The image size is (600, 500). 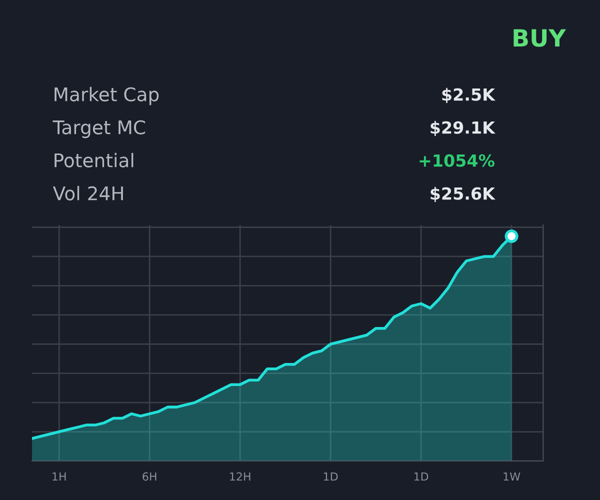 I want to click on x-tick-label: 1W, so click(x=512, y=476).